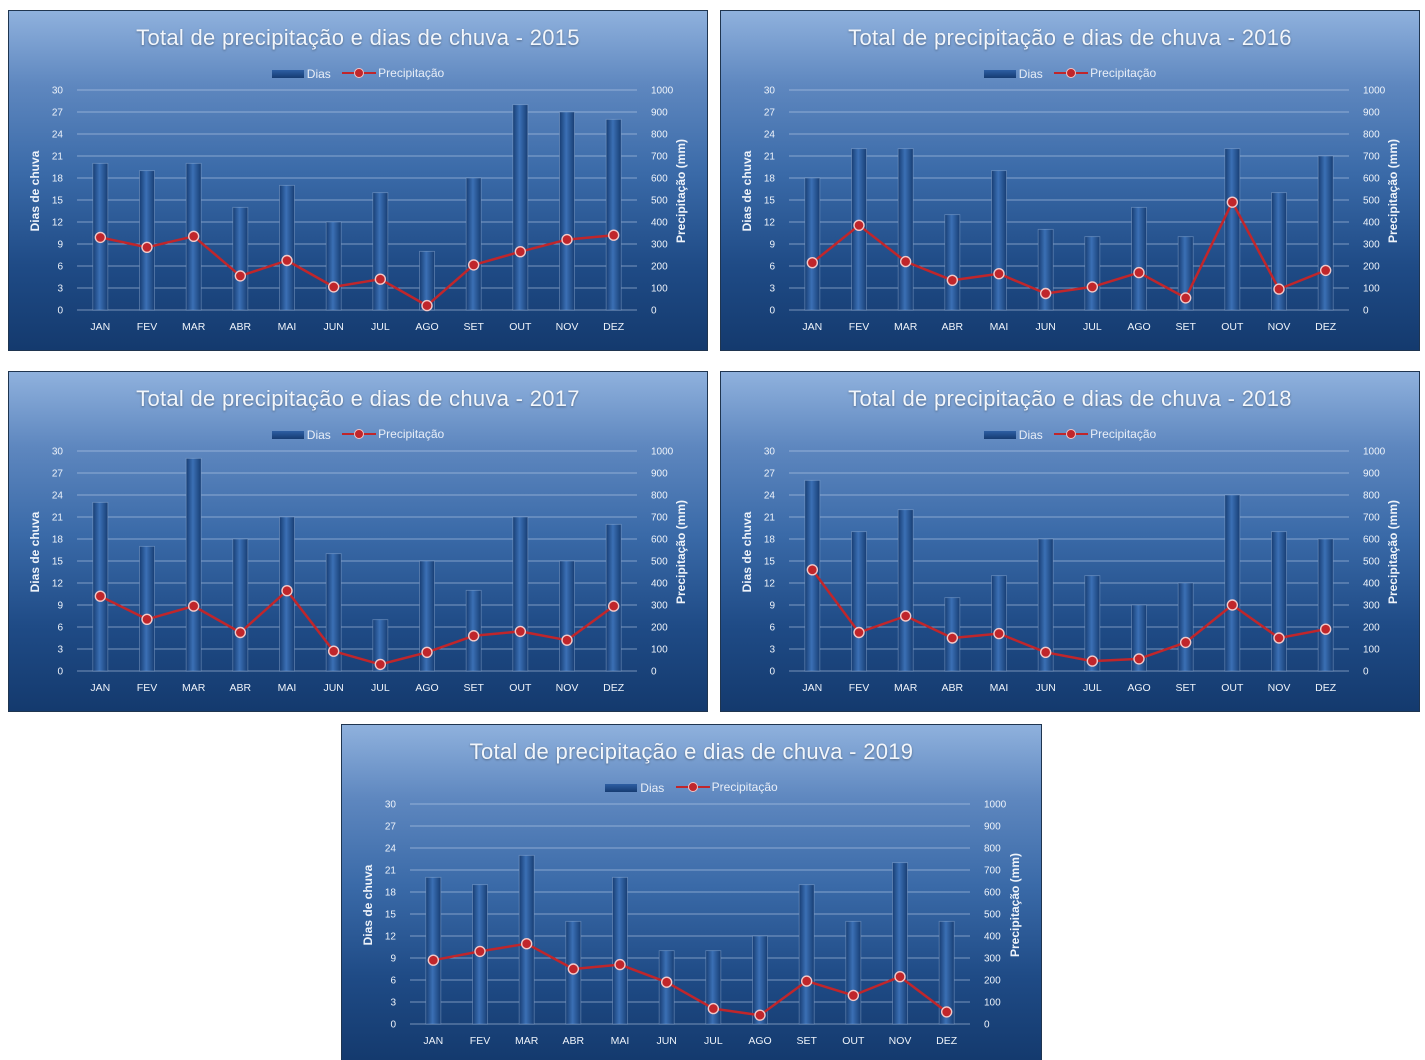 Image resolution: width=1425 pixels, height=1060 pixels. Describe the element at coordinates (905, 616) in the screenshot. I see `point-precipitacao-mar` at that location.